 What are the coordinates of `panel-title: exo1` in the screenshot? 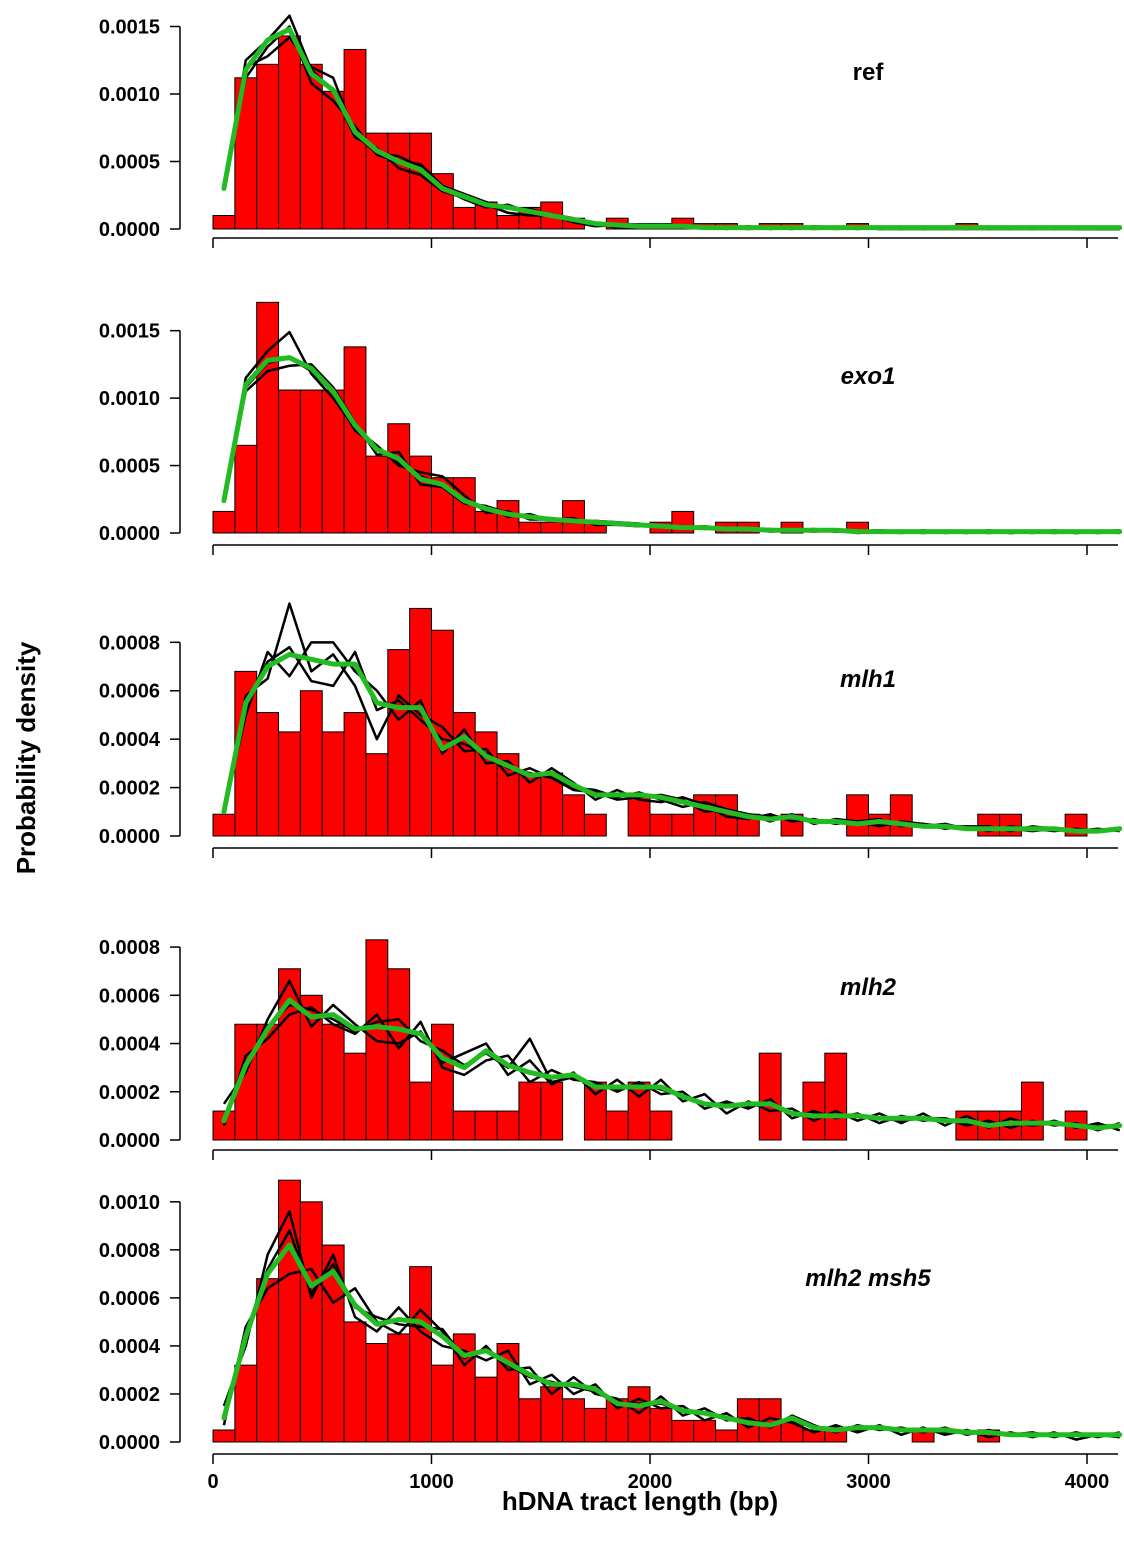 It's located at (868, 376).